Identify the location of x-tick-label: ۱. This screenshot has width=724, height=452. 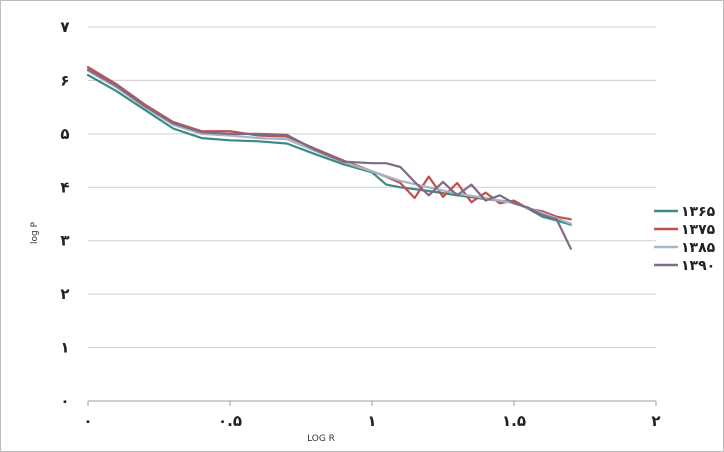
(371, 421).